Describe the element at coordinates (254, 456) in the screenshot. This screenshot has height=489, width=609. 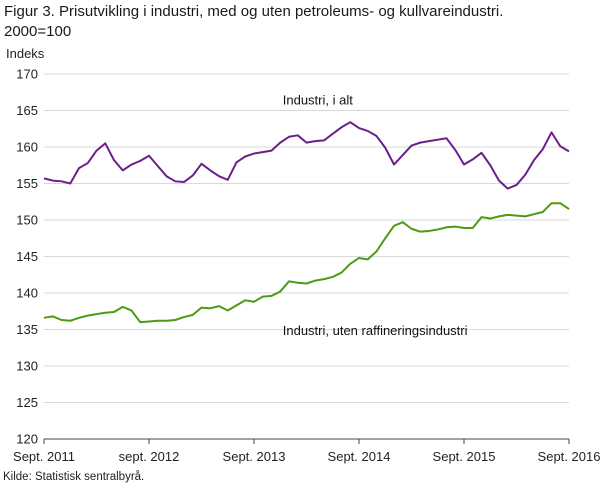
I see `x-tick-label: Sept. 2013` at that location.